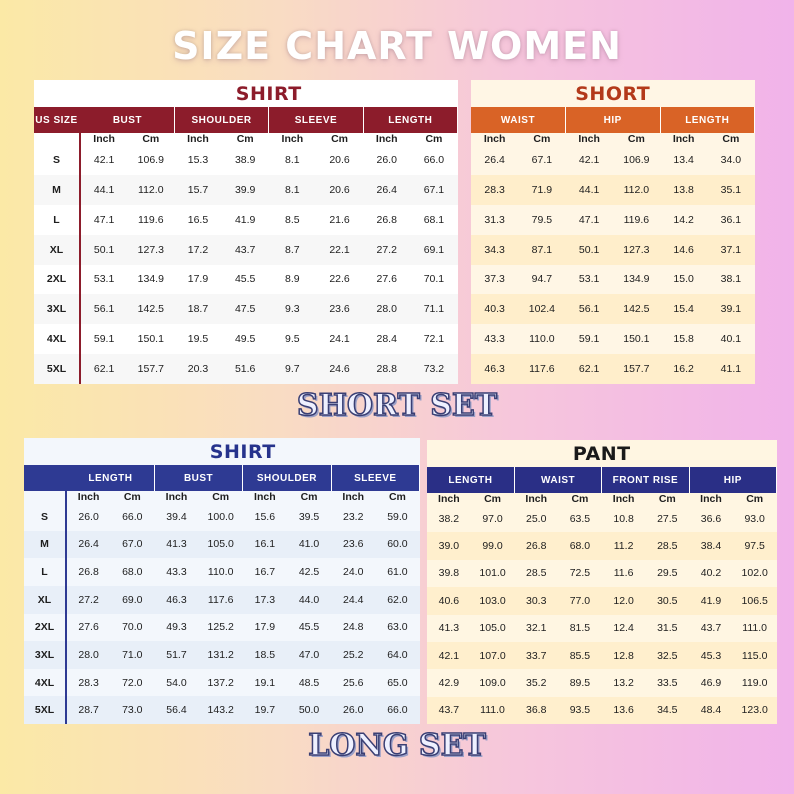  I want to click on measurement-value: 68.1, so click(434, 219).